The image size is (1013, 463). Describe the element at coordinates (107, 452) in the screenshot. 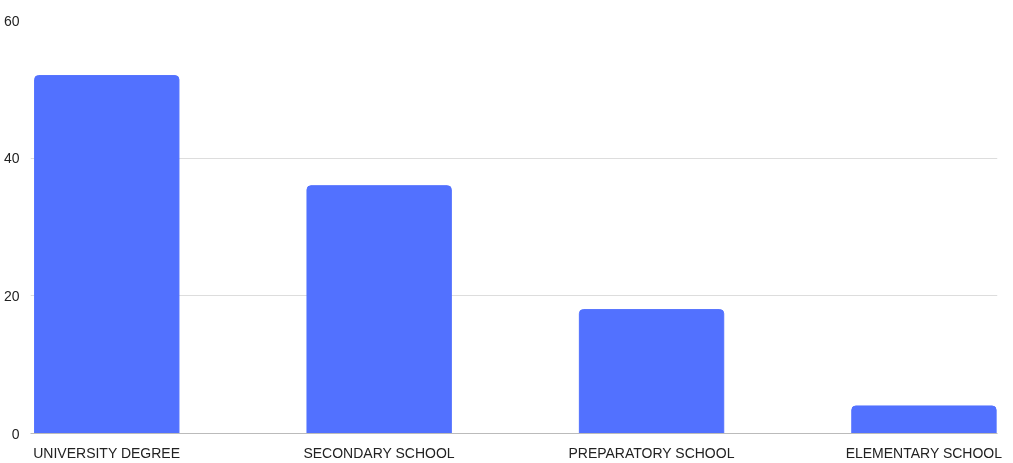

I see `x-tick-label: UNIVERSITY DEGREE` at that location.